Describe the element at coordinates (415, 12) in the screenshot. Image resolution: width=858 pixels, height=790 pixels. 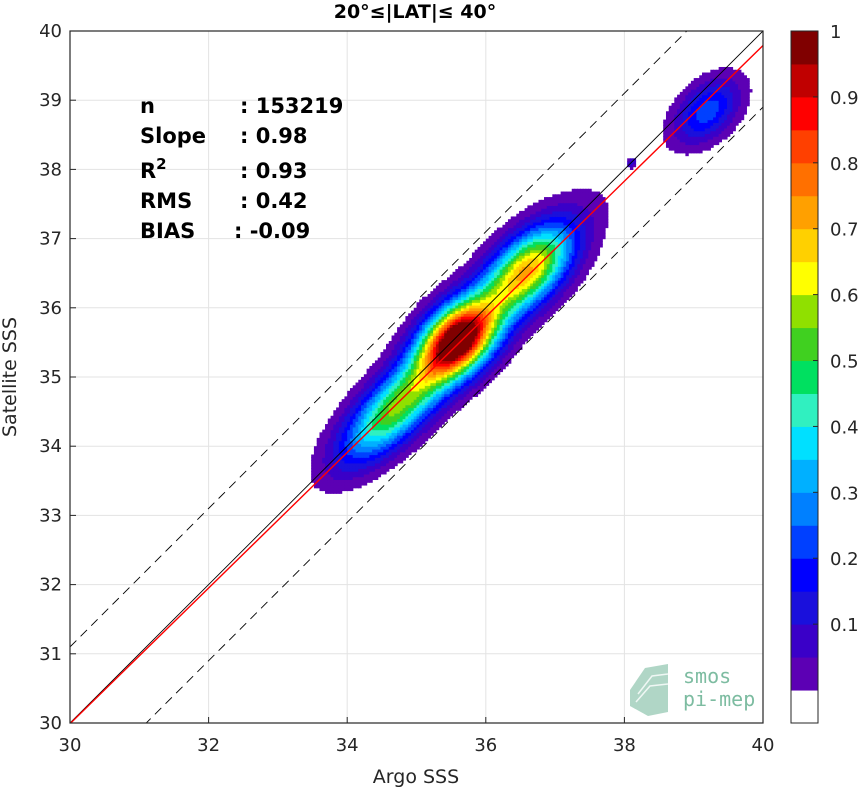
I see `chart-title: 20°≤|LAT|≤ 40°` at that location.